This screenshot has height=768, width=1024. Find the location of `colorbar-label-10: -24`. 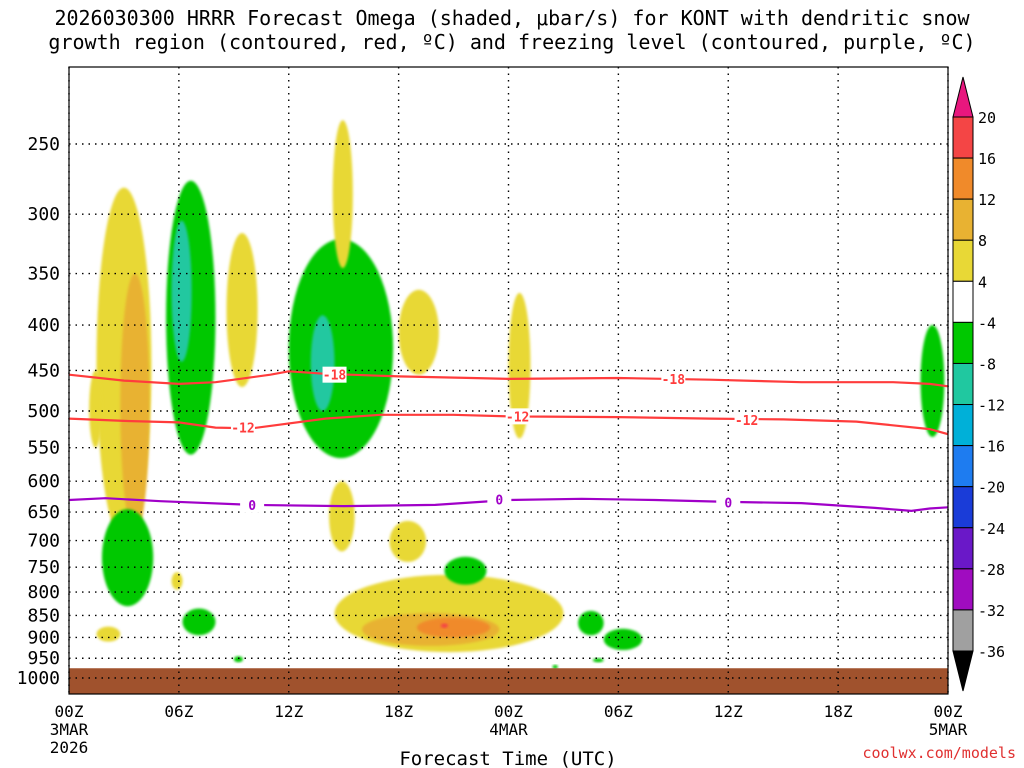

colorbar-label-10: -24 is located at coordinates (991, 529).